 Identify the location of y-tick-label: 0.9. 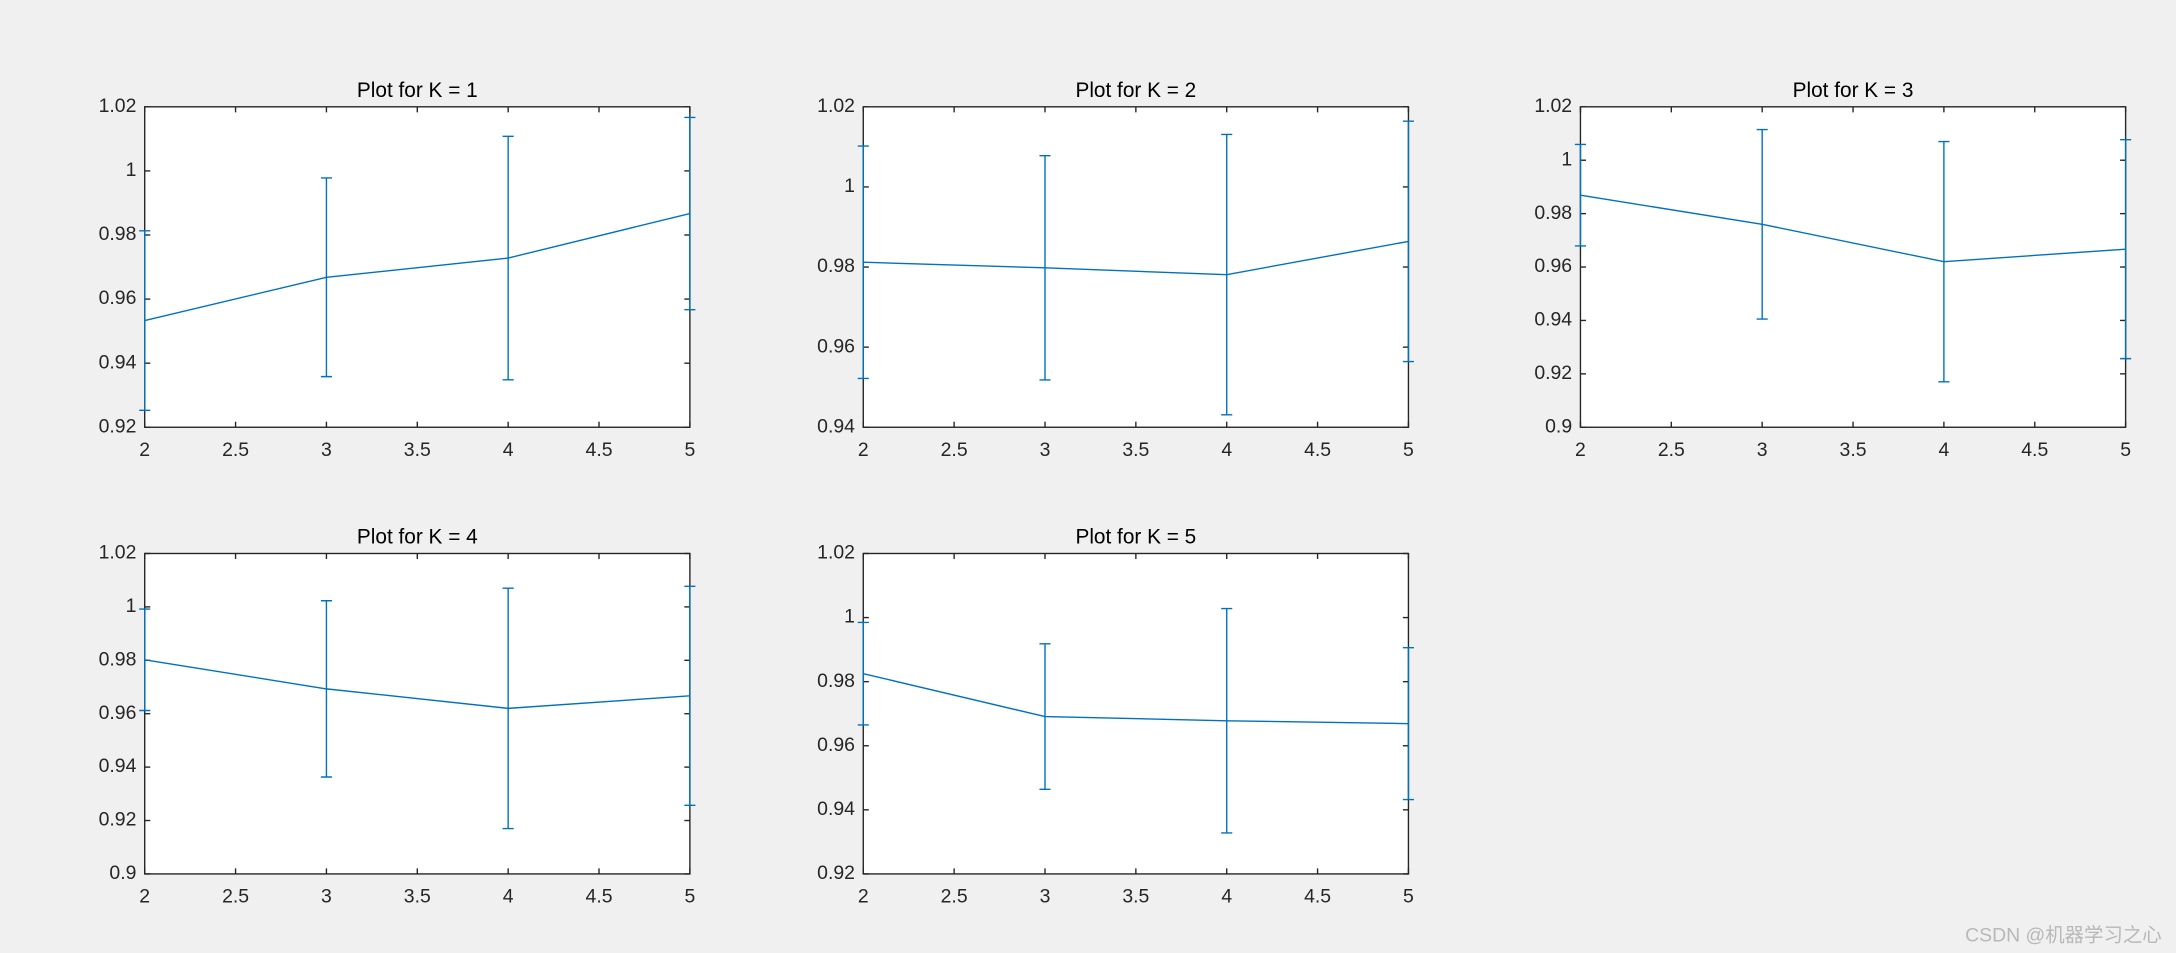
(1558, 426).